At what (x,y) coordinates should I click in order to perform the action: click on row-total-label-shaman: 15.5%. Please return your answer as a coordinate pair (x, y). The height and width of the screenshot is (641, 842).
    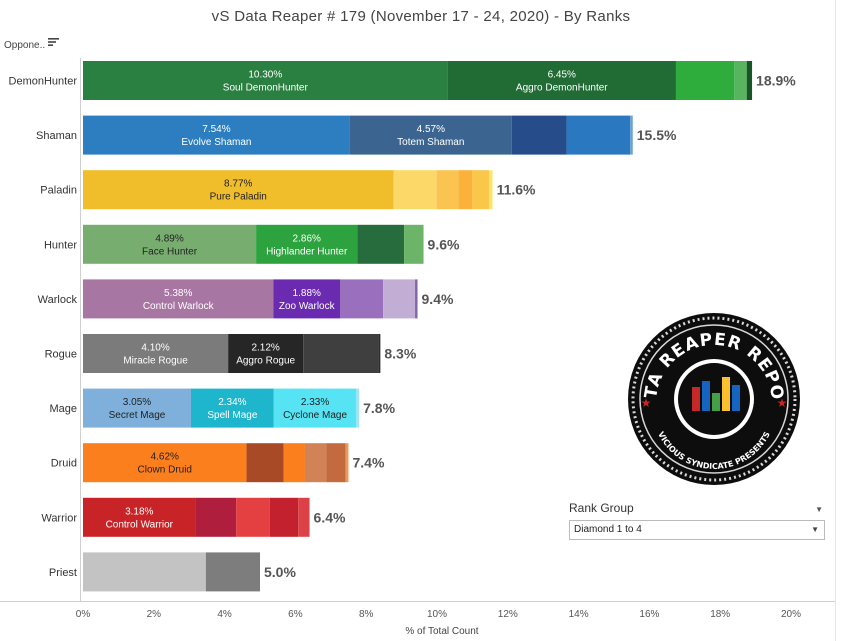
    Looking at the image, I should click on (657, 135).